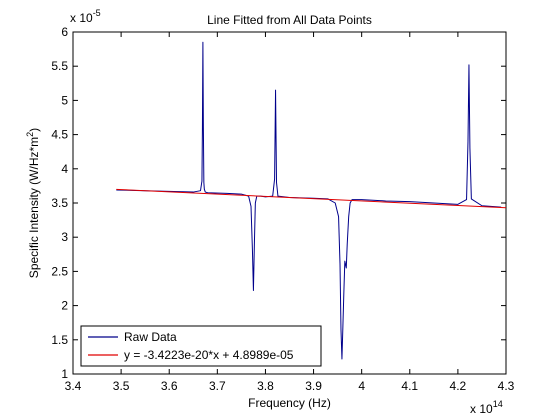 This screenshot has width=560, height=420. I want to click on y-tick-label: 4, so click(64, 169).